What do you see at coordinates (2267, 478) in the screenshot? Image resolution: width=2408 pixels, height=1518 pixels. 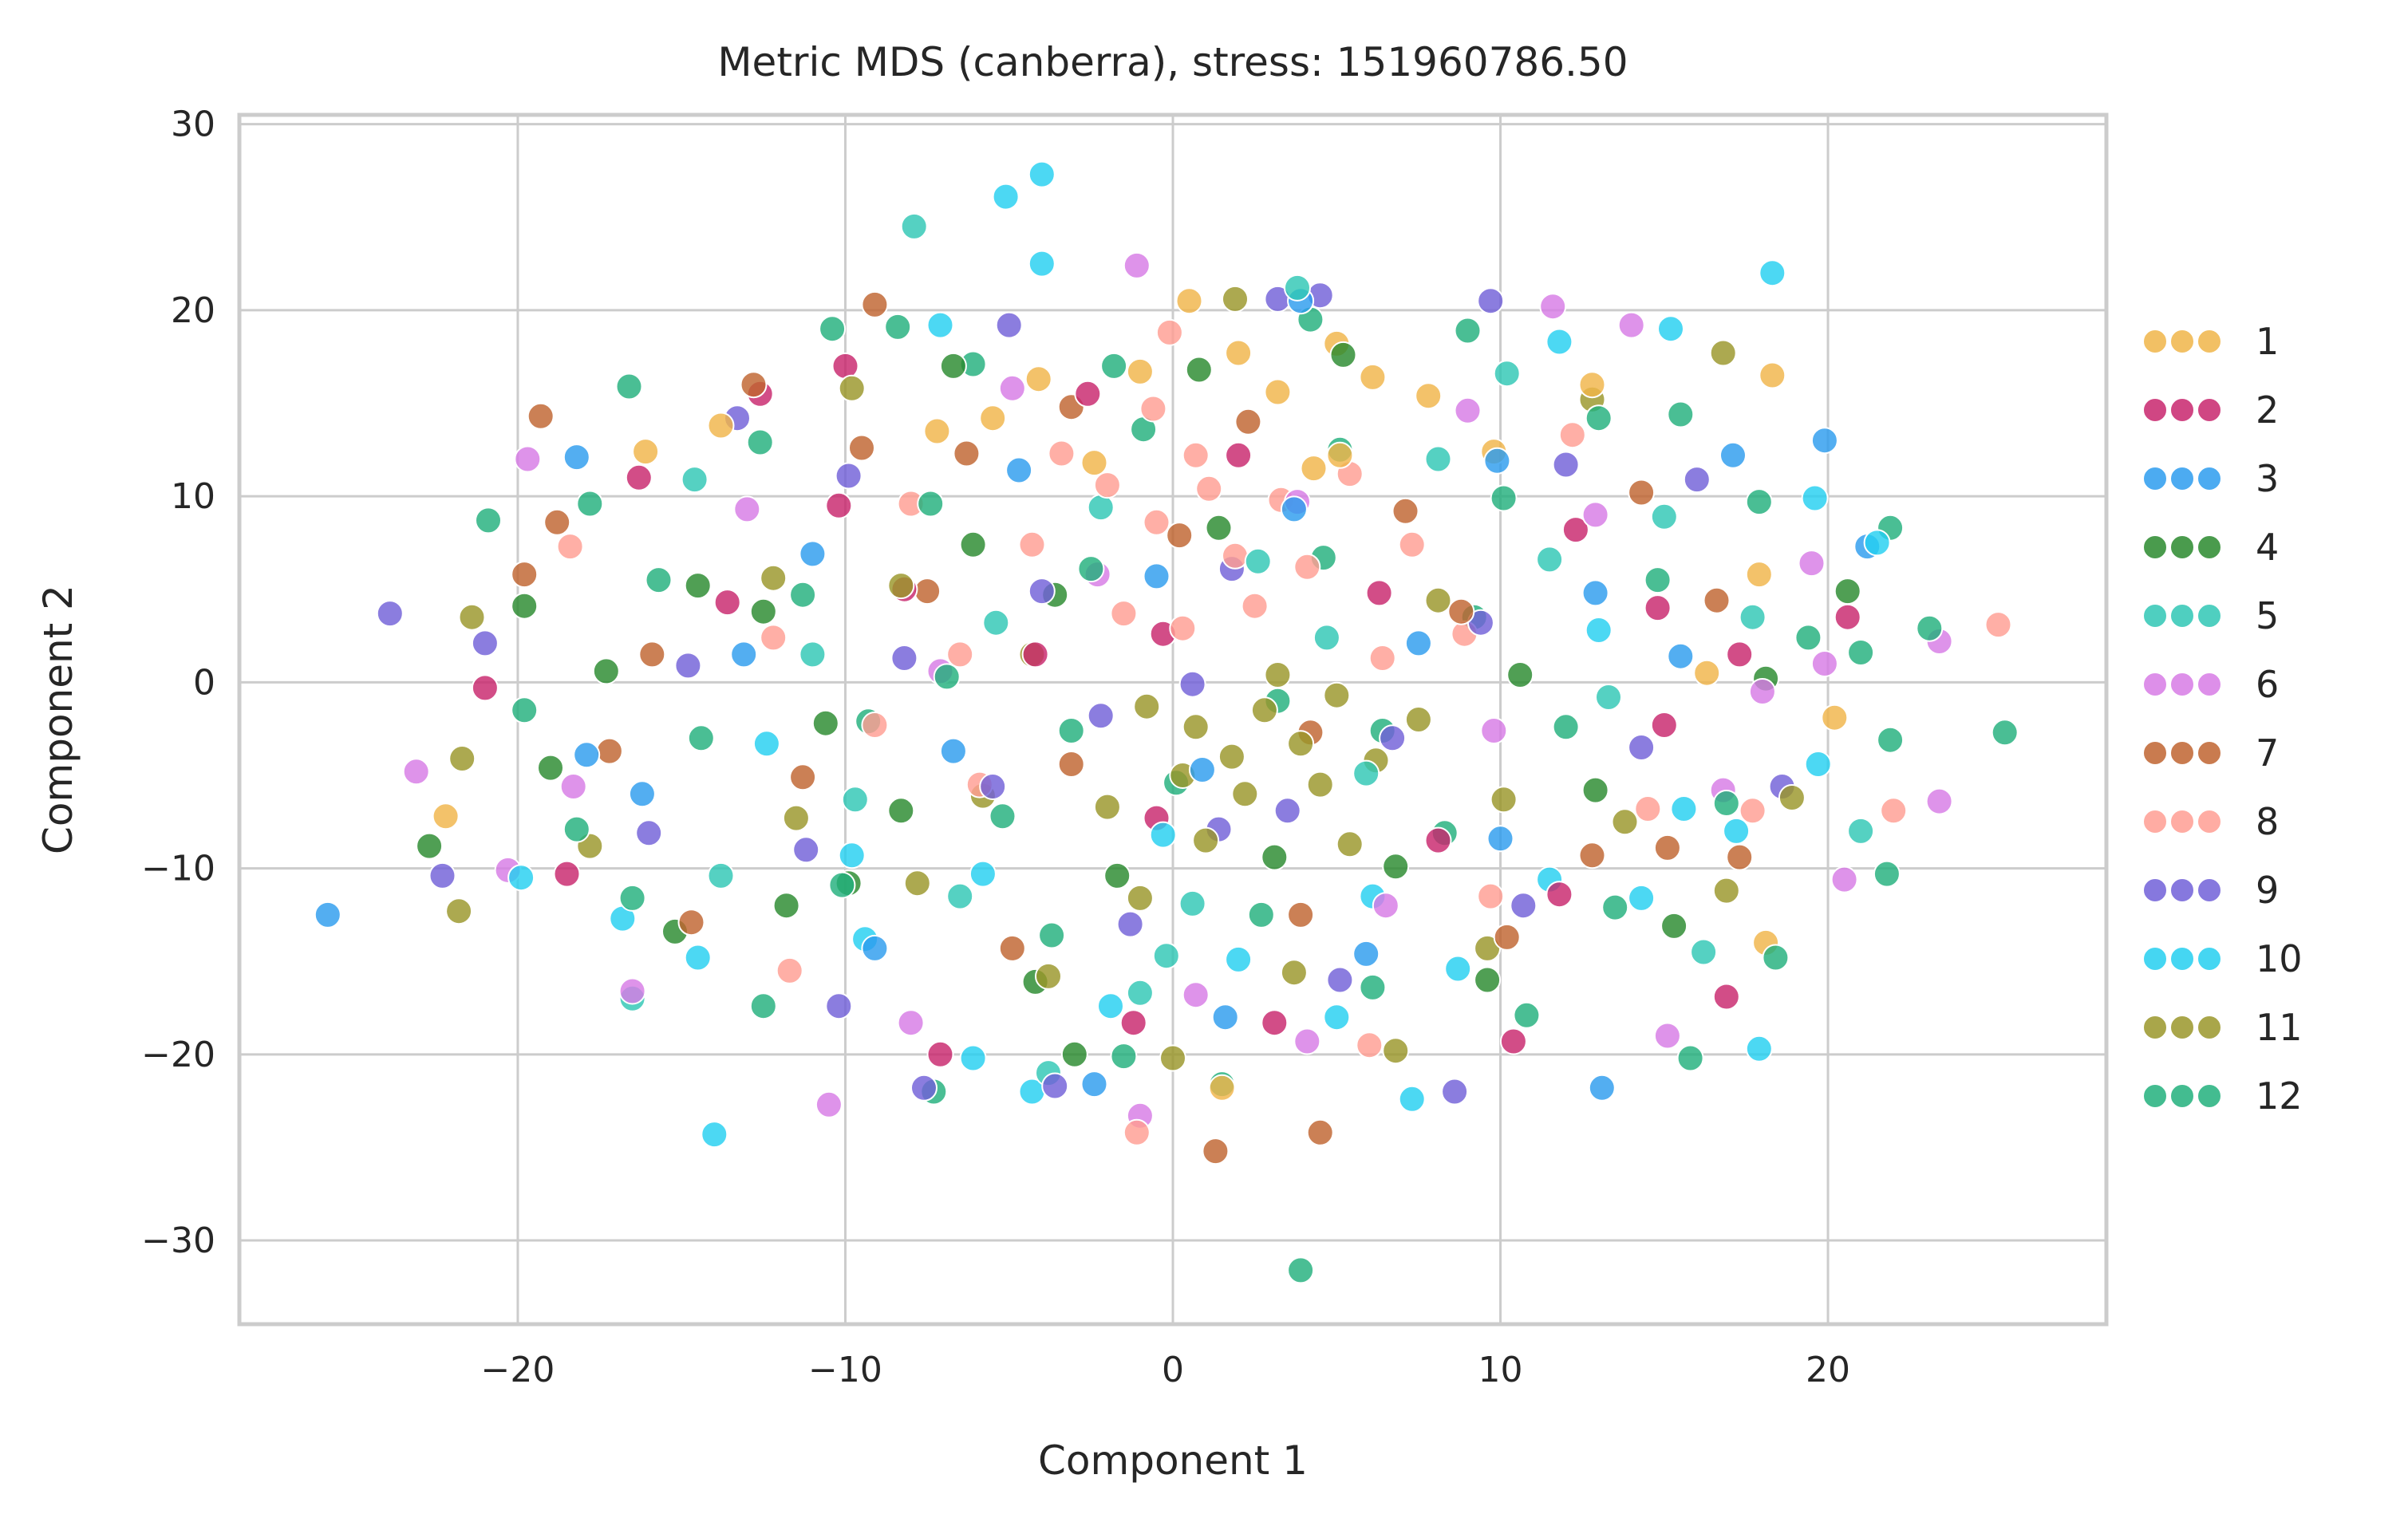 I see `legend-label: 3` at bounding box center [2267, 478].